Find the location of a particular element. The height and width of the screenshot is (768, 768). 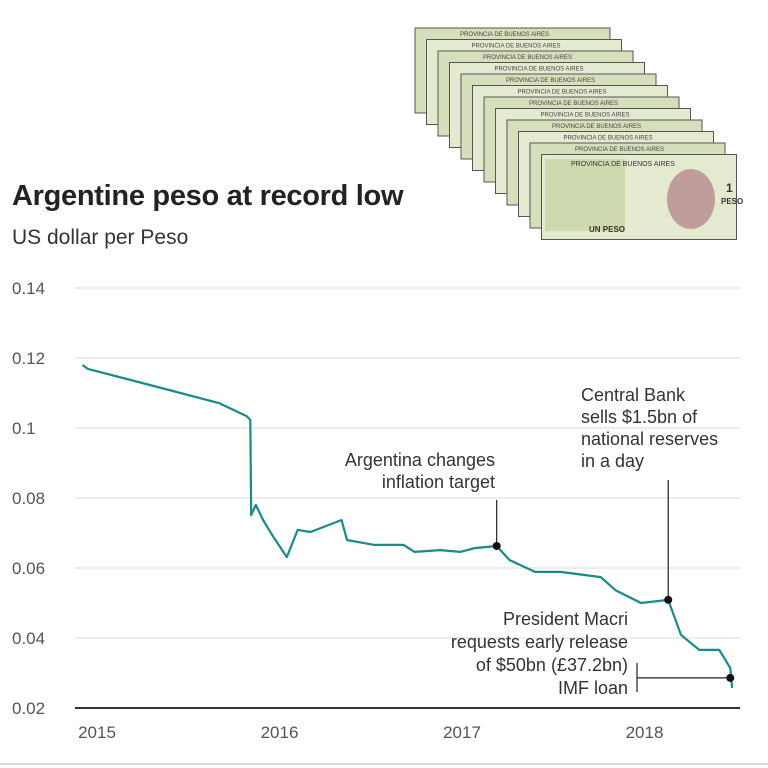

y-tick-label: 0.14 is located at coordinates (28, 288).